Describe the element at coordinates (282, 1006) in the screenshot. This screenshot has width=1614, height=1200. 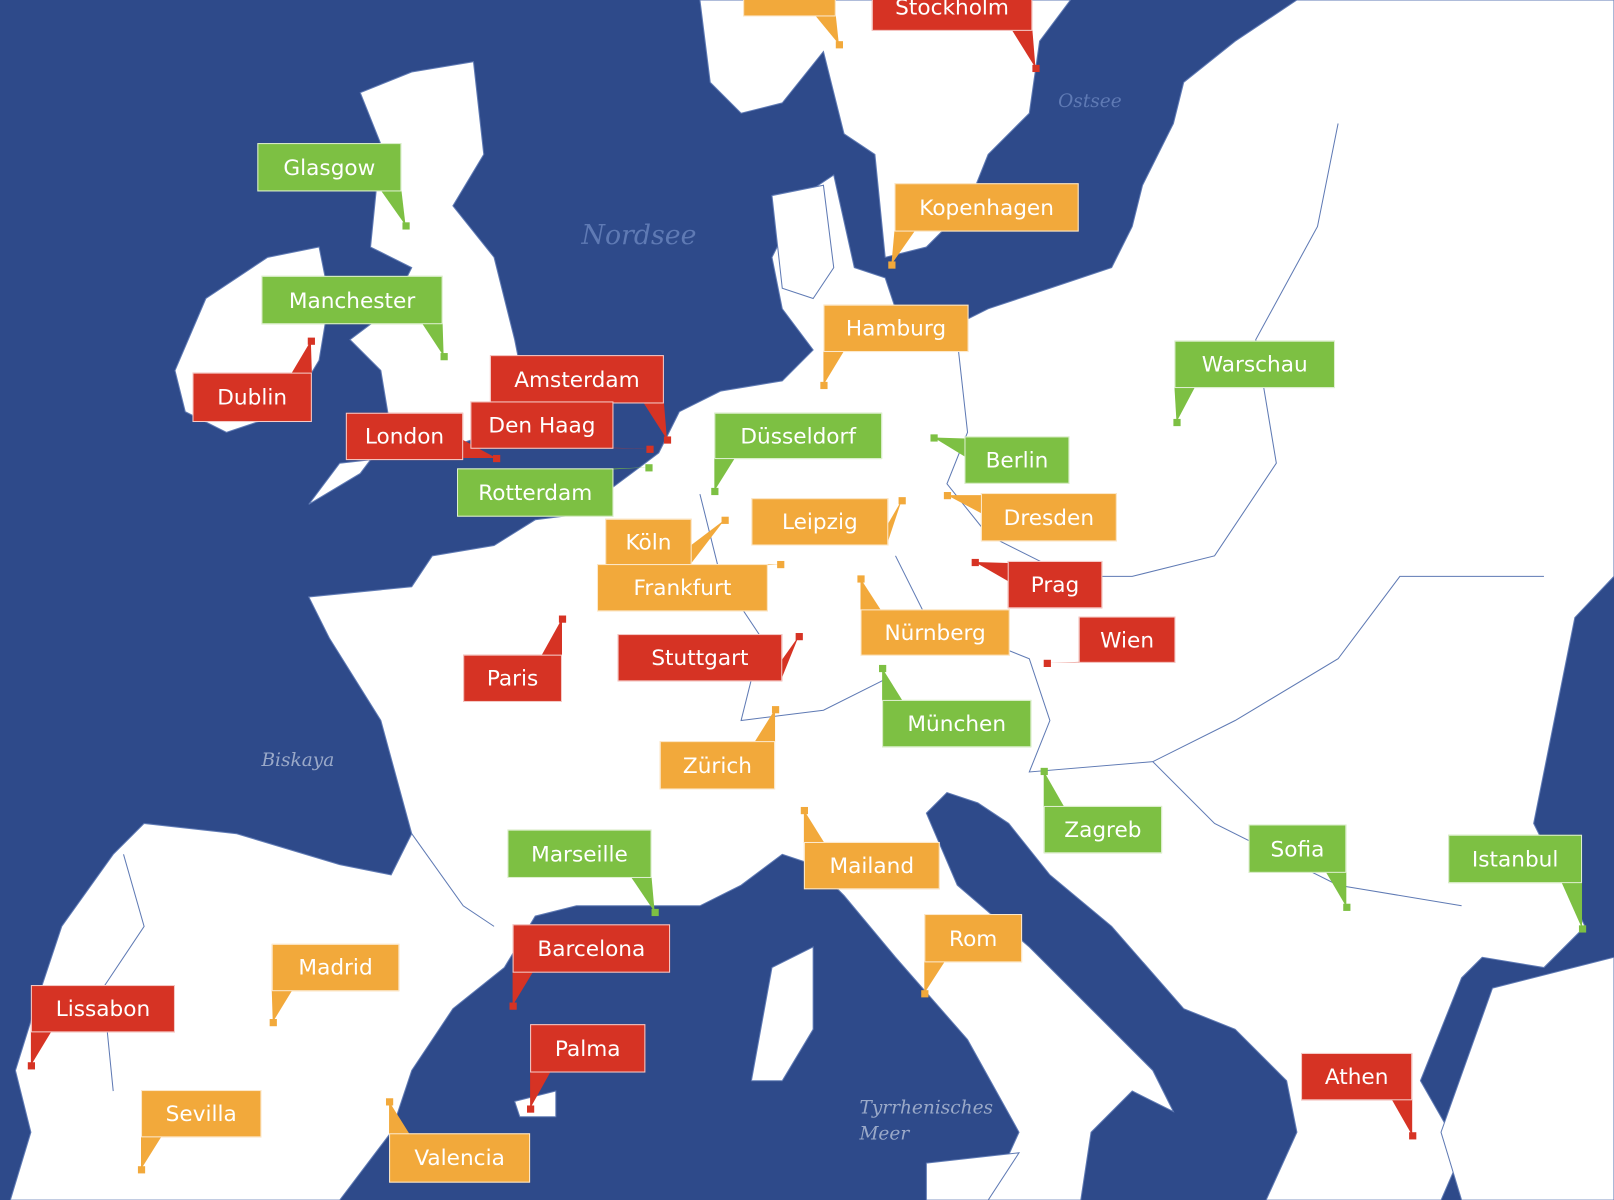
I see `callout-tail-madrid` at that location.